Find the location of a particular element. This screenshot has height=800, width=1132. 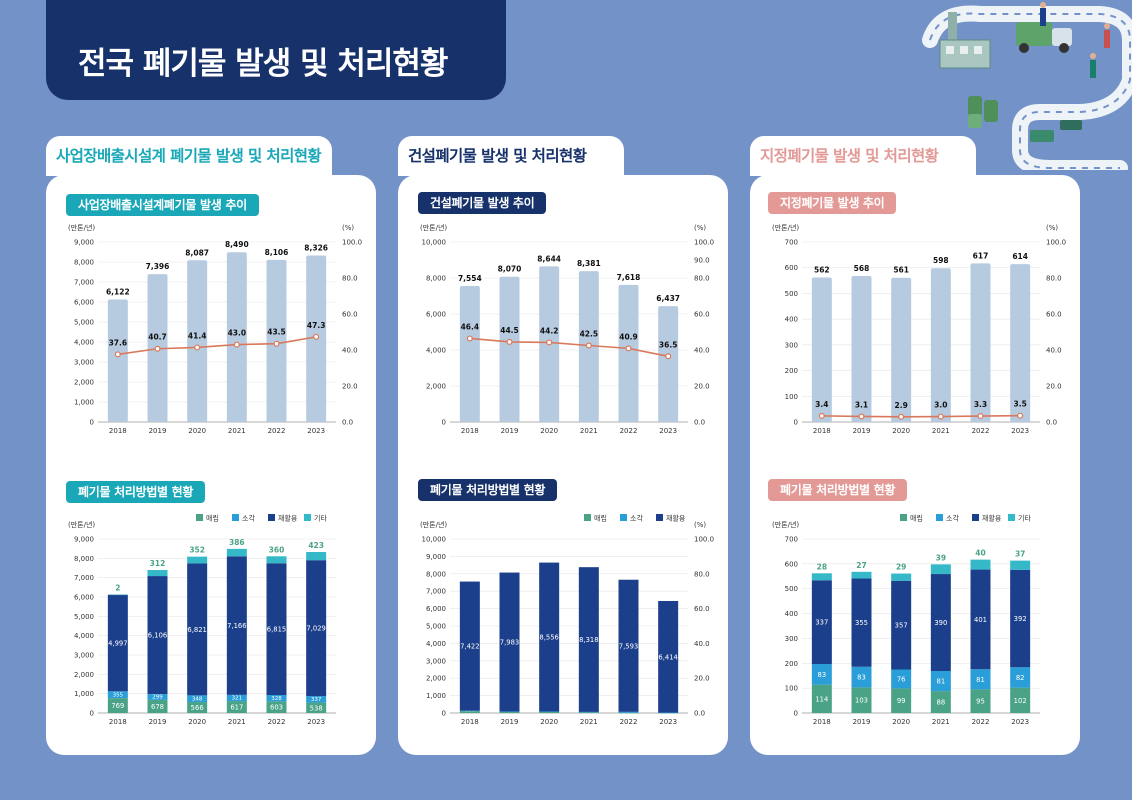

segment-value-label: 328 is located at coordinates (276, 699).